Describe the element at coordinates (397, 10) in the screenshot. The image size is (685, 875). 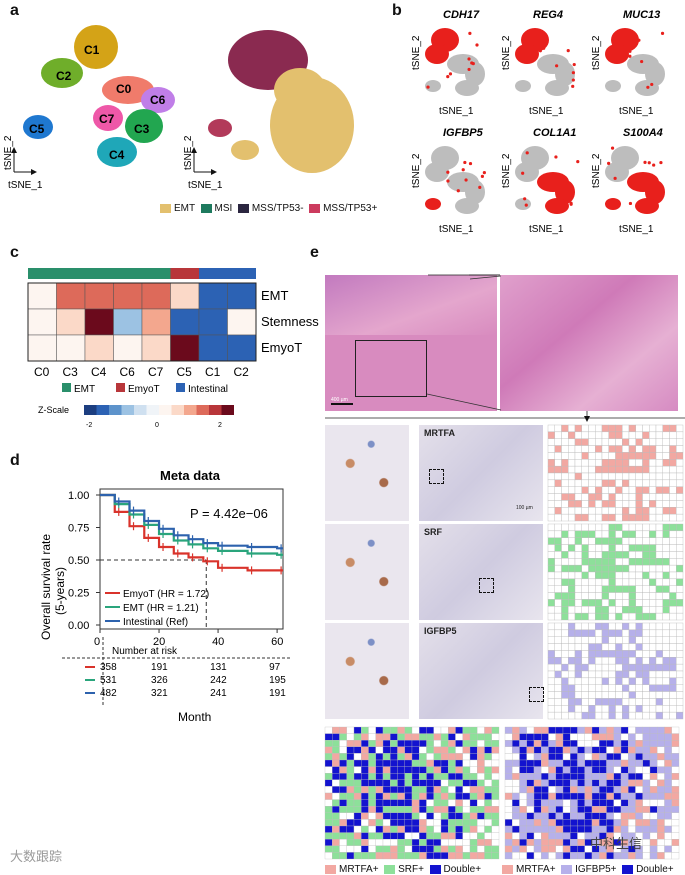
I see `panel-label-b: b` at that location.